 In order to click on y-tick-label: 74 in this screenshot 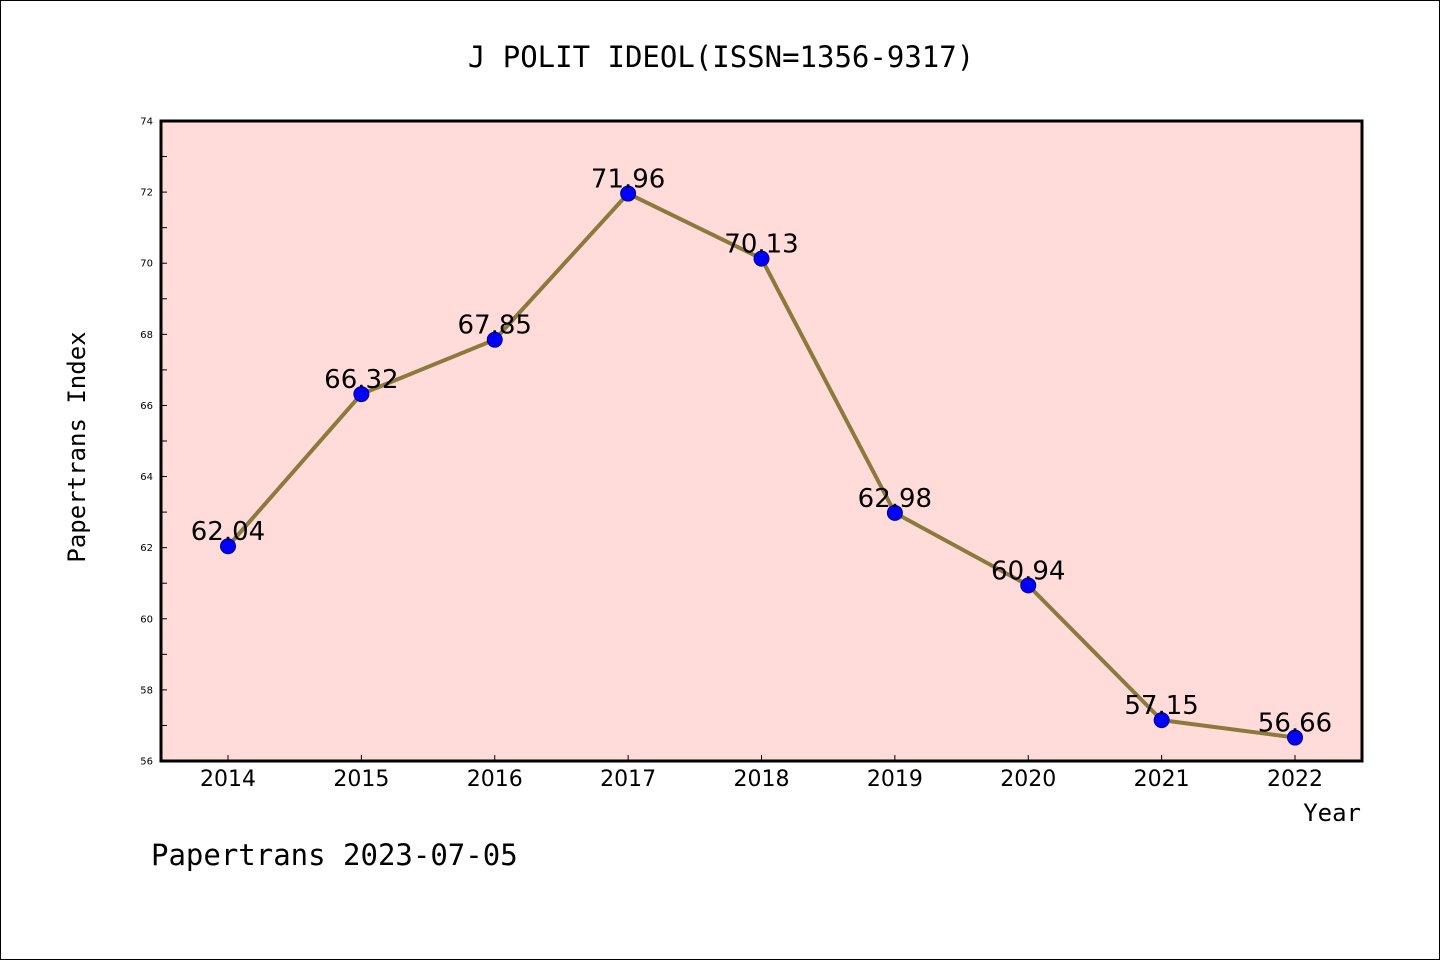, I will do `click(146, 122)`.